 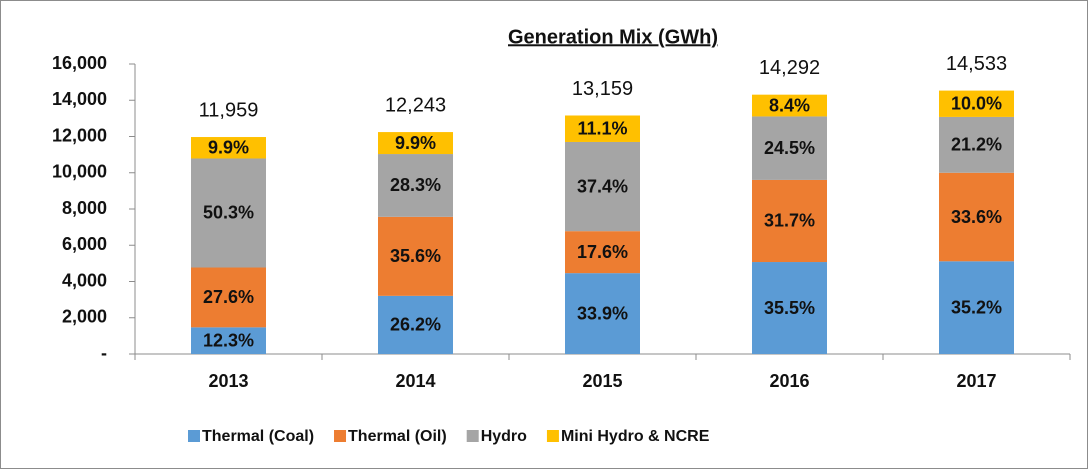 What do you see at coordinates (397, 436) in the screenshot?
I see `legend-label: Thermal (Oil)` at bounding box center [397, 436].